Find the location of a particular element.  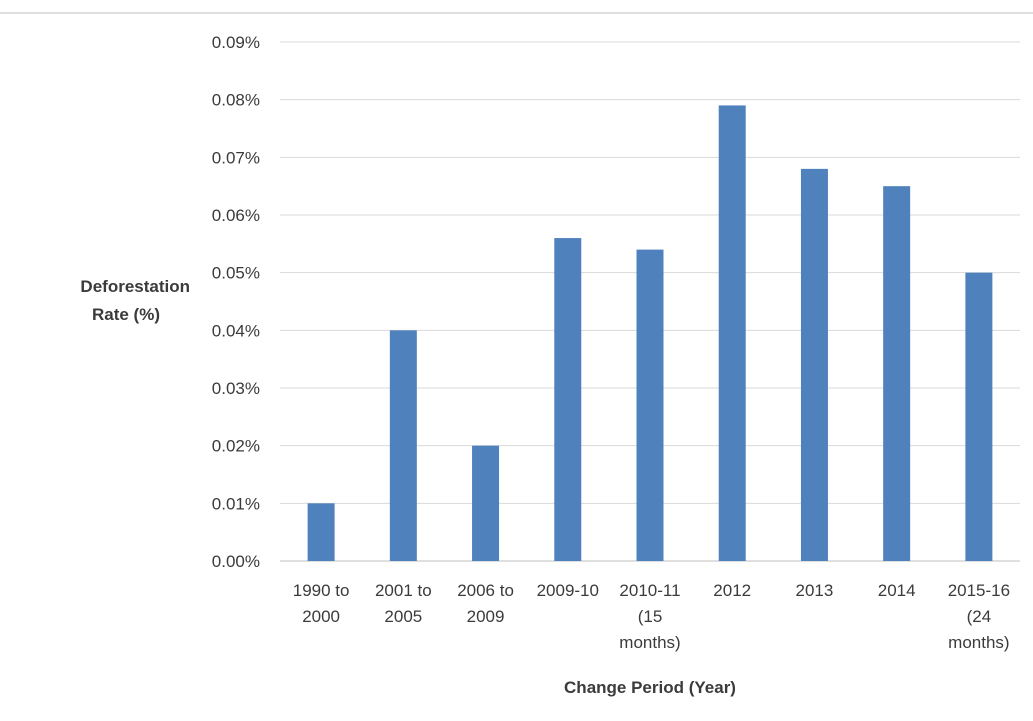

y-tick-label: 0.06% is located at coordinates (236, 215).